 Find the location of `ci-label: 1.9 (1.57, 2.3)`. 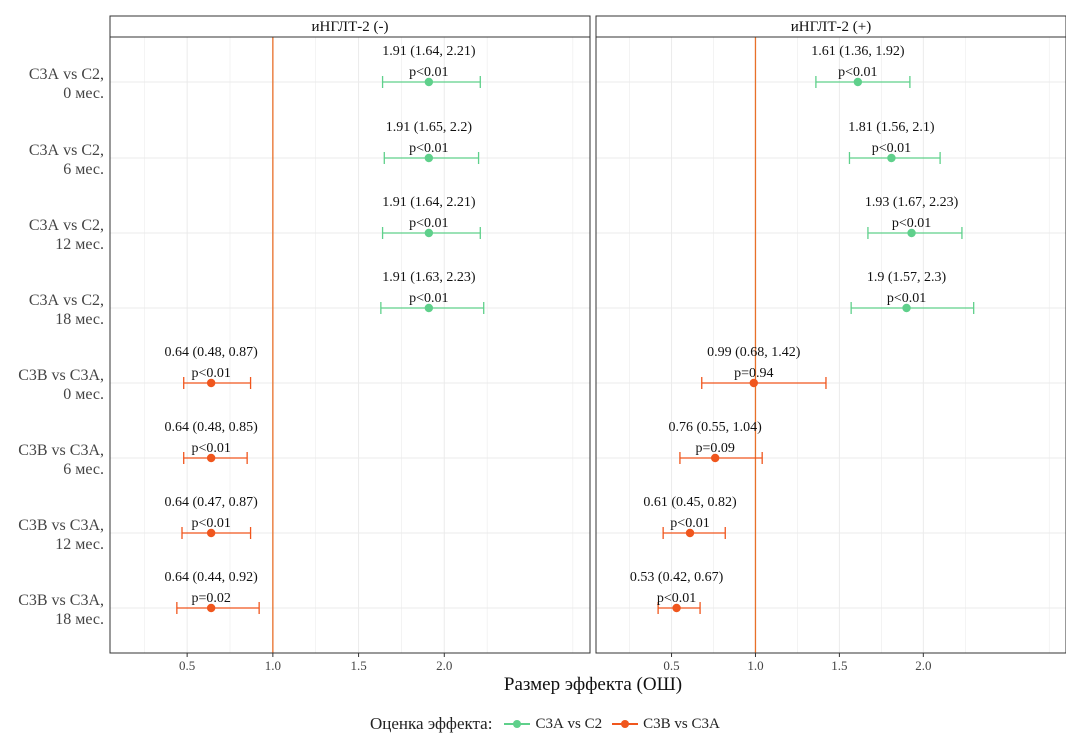

ci-label: 1.9 (1.57, 2.3) is located at coordinates (907, 277).